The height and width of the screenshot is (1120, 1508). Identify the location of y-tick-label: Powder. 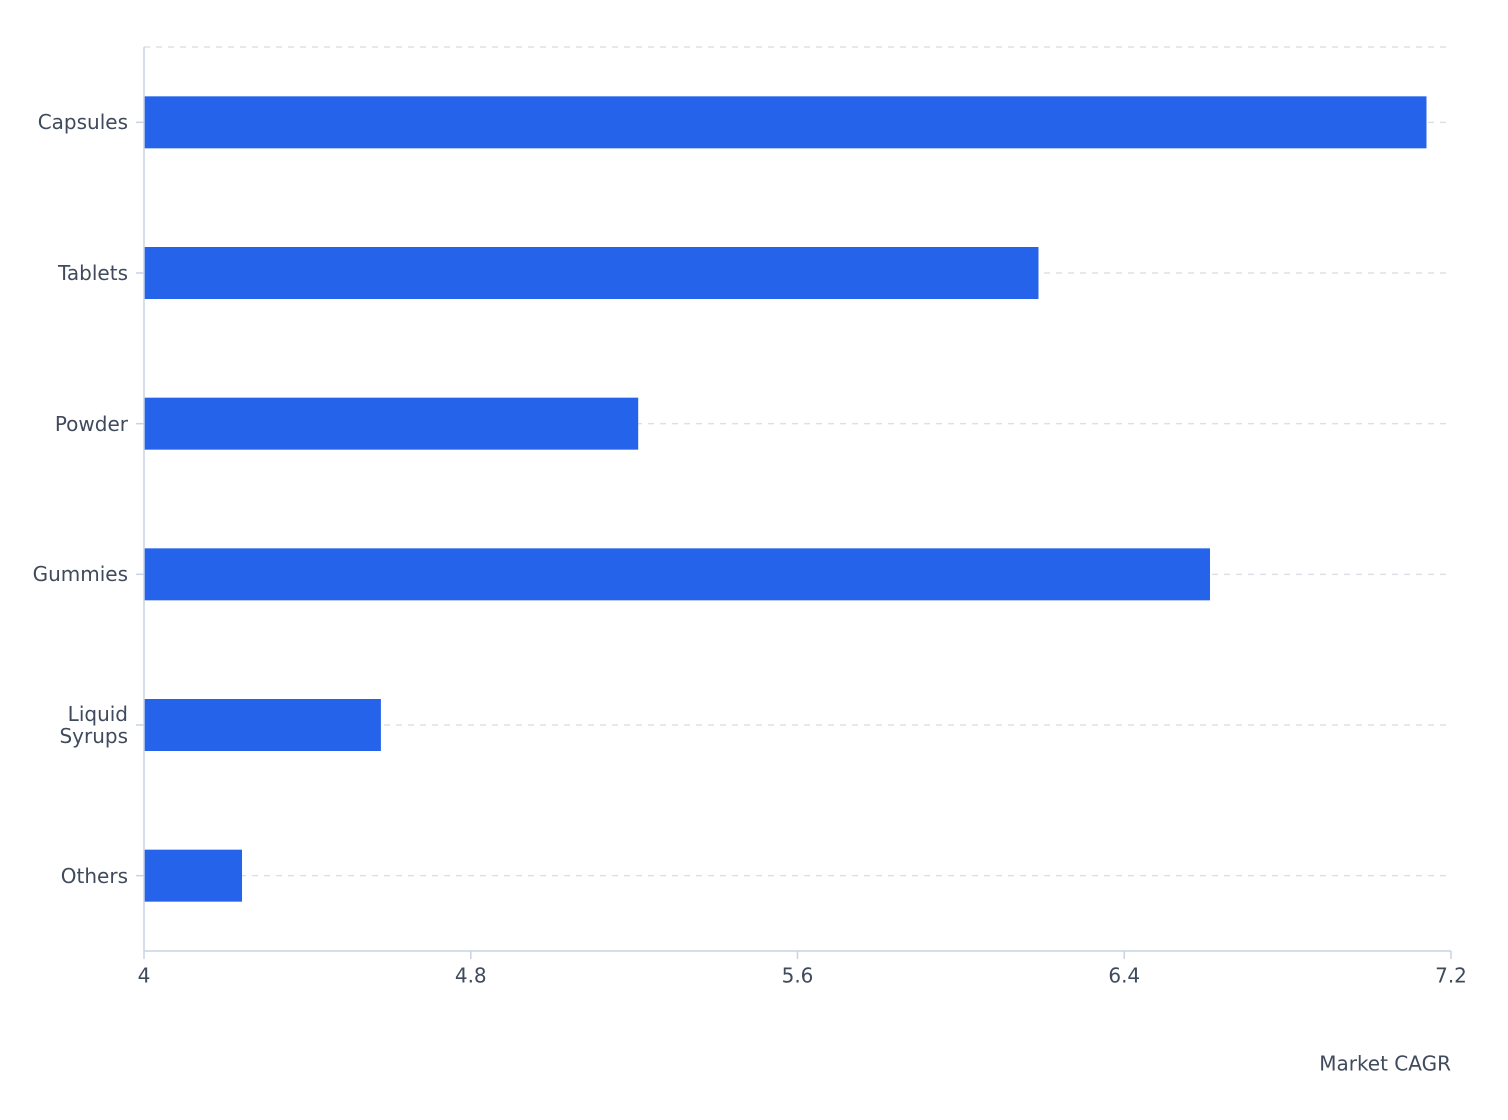
(91, 423).